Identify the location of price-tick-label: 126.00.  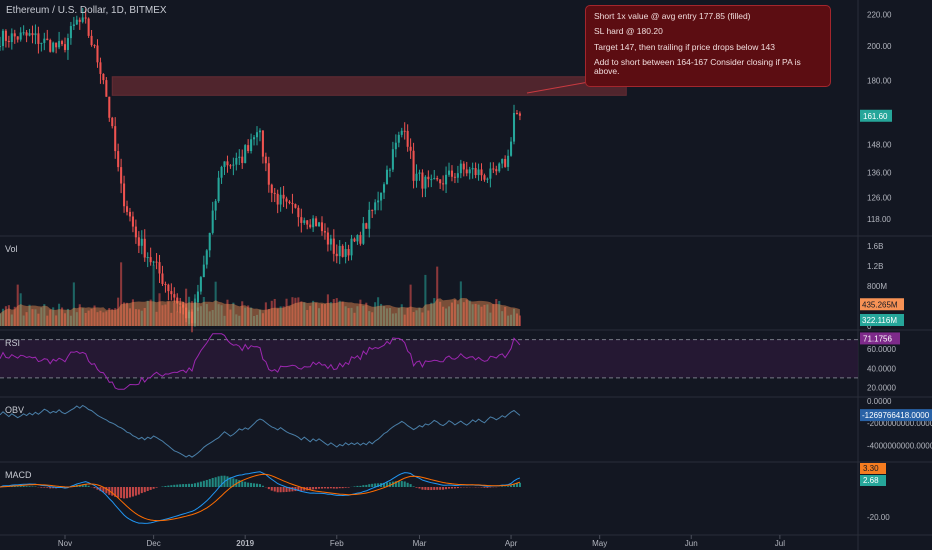
(879, 197).